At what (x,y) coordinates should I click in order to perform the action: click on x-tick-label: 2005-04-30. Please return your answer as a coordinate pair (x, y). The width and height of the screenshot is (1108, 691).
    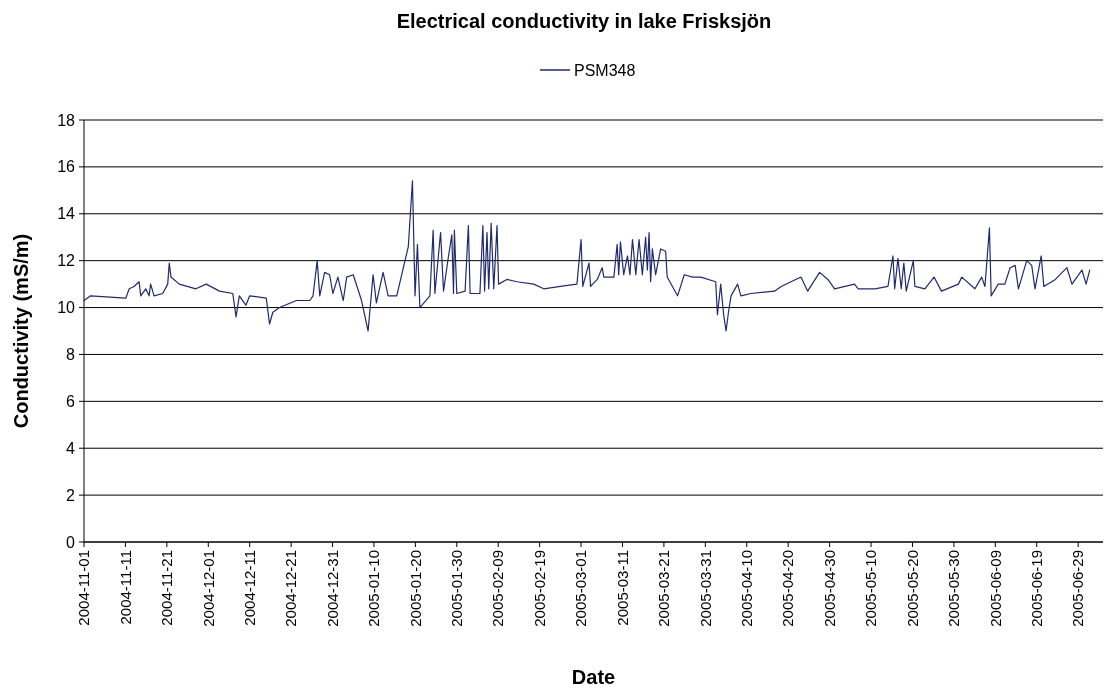
    Looking at the image, I should click on (829, 588).